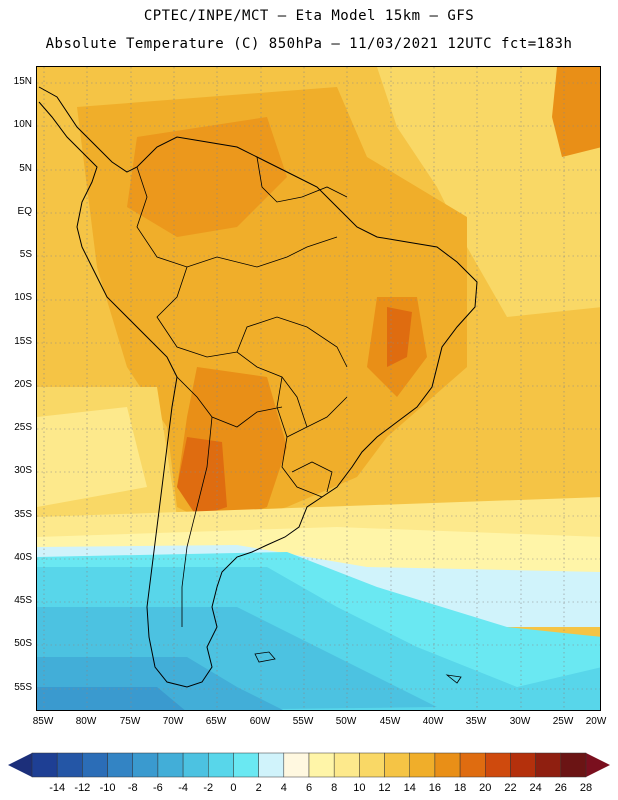 This screenshot has width=618, height=800. What do you see at coordinates (23, 600) in the screenshot?
I see `lat-tick: 45S` at bounding box center [23, 600].